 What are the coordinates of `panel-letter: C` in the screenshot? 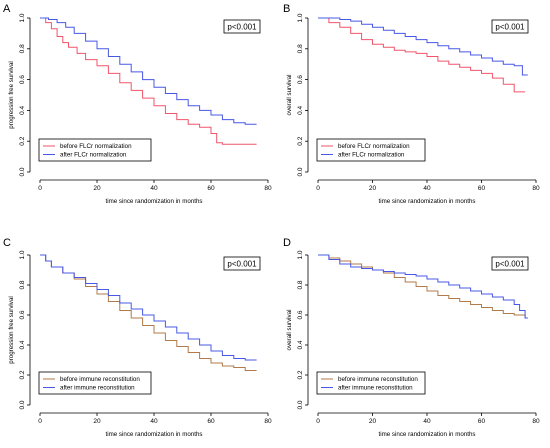 It's located at (7, 243).